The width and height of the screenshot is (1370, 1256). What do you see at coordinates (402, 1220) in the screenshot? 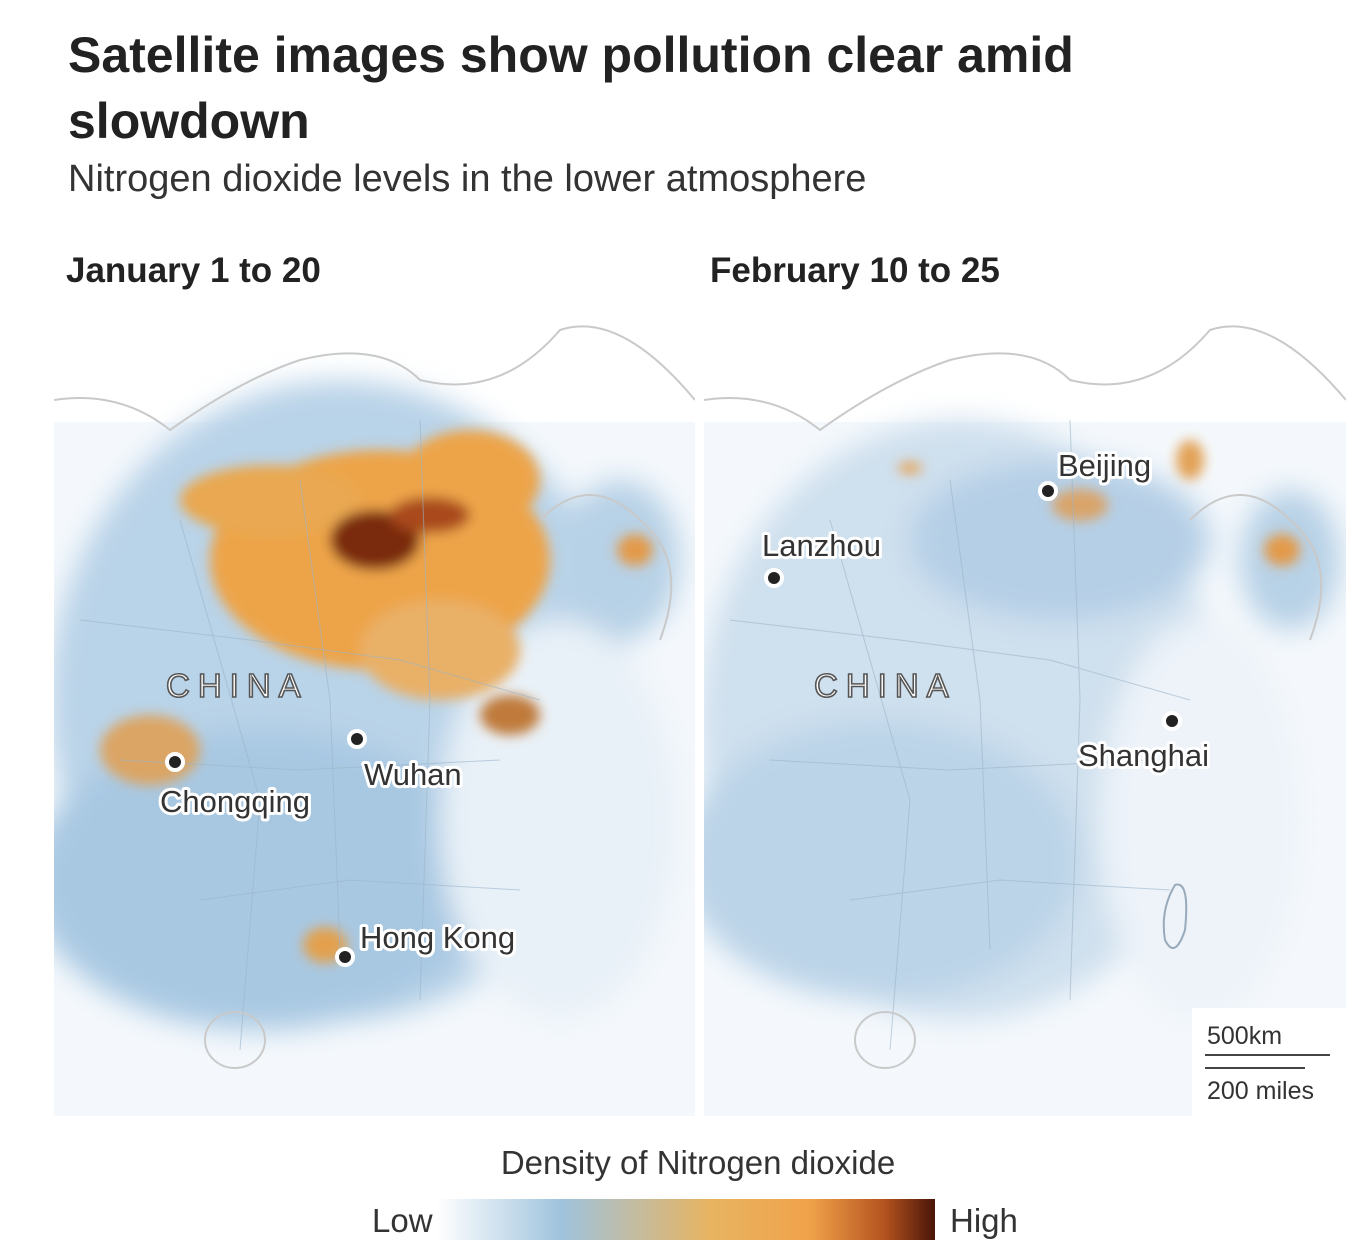
I see `legend-low: Low` at bounding box center [402, 1220].